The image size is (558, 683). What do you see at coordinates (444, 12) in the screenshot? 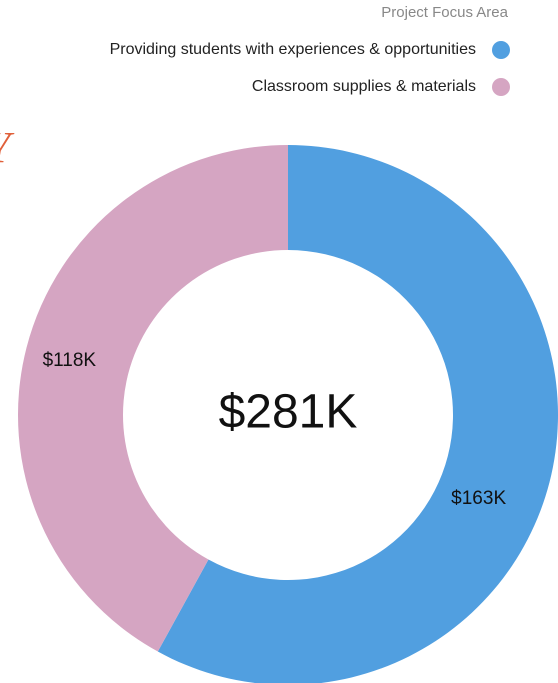
I see `legend-title: Project Focus Area` at bounding box center [444, 12].